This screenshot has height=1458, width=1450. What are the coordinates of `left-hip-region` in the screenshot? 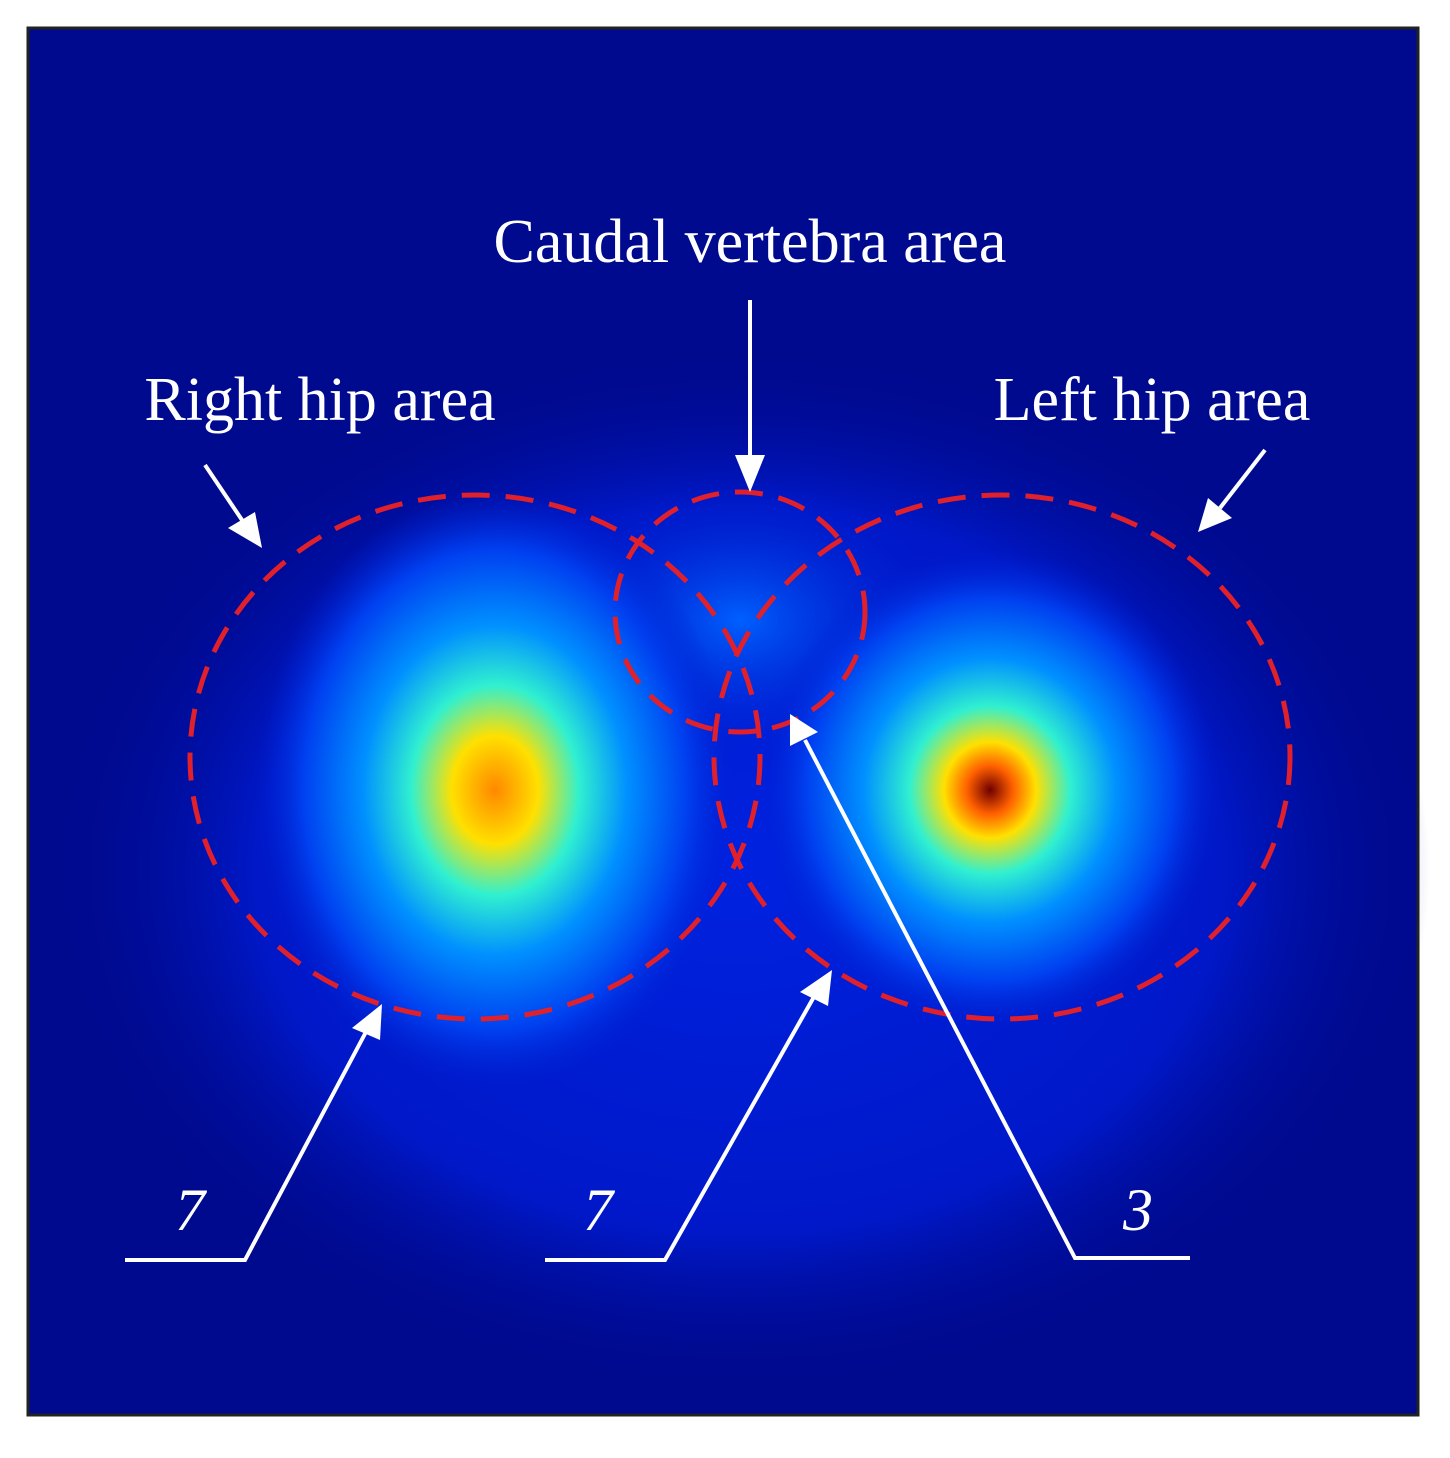 It's located at (1002, 757).